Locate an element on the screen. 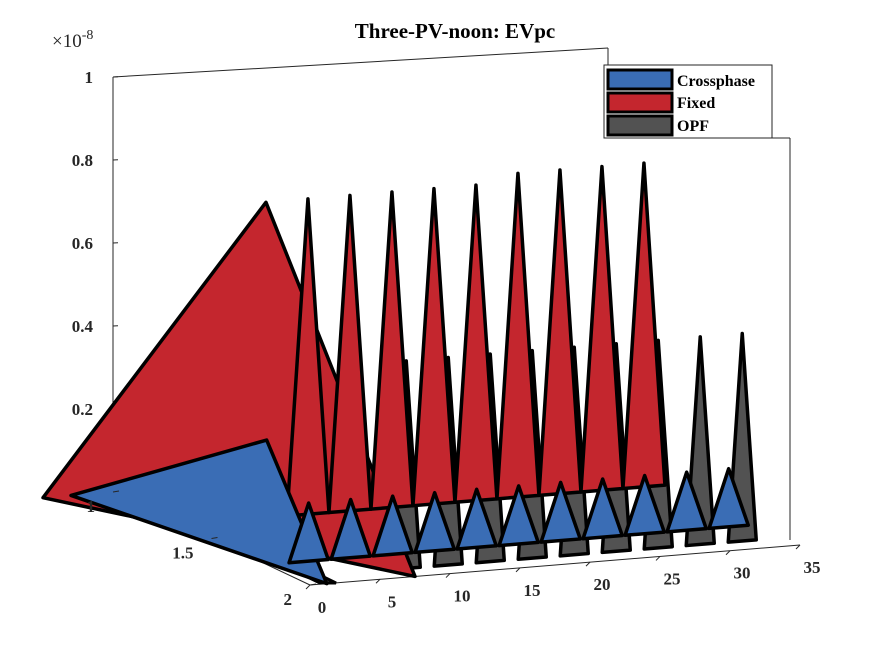  y-tick-label: 2 is located at coordinates (288, 599).